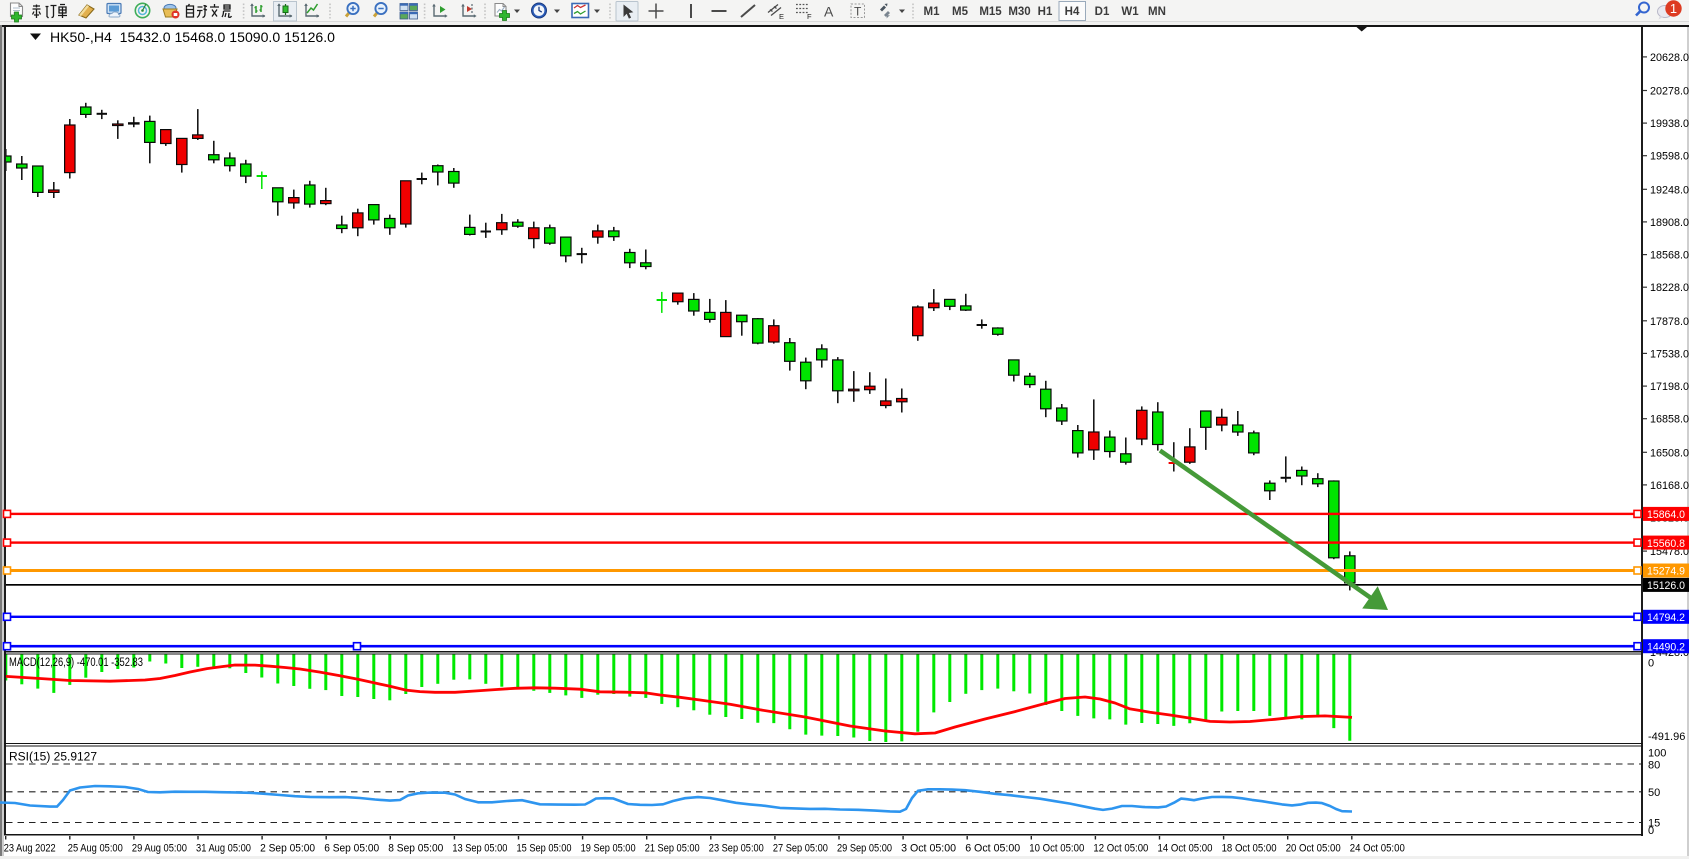 This screenshot has width=1689, height=859. Describe the element at coordinates (1669, 453) in the screenshot. I see `svg-text: 16508.0` at that location.